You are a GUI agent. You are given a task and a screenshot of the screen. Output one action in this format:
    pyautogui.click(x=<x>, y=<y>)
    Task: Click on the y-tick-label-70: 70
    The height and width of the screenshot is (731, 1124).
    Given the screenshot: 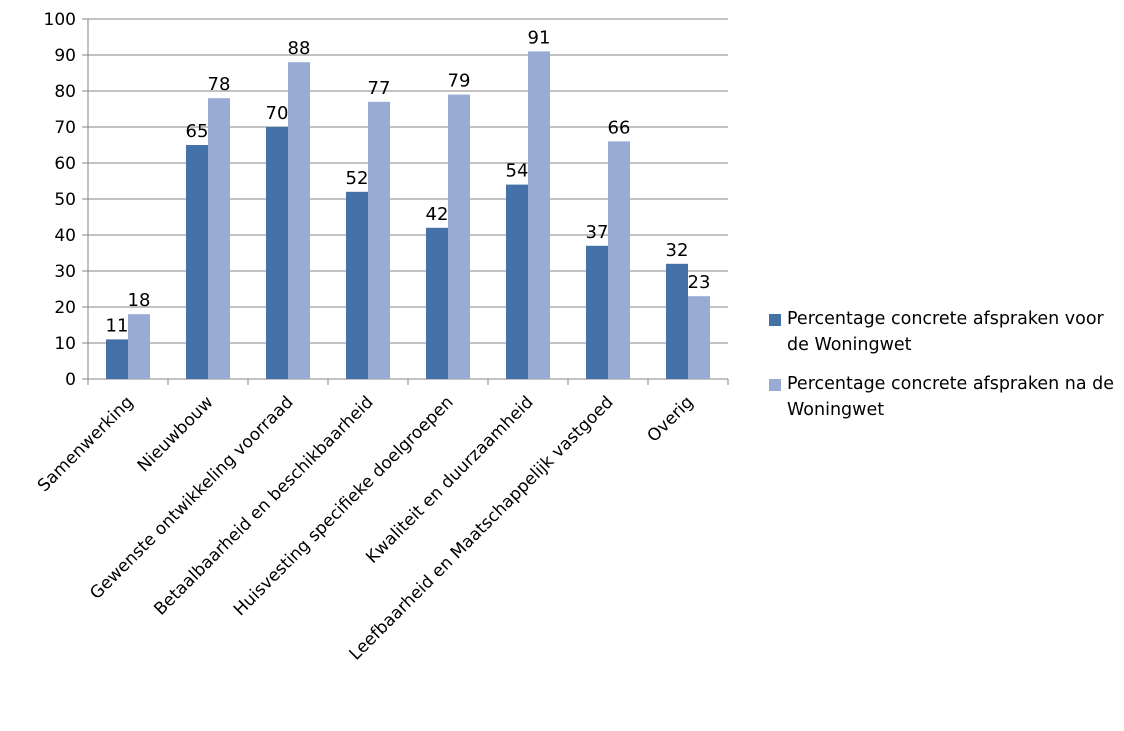 What is the action you would take?
    pyautogui.click(x=65, y=128)
    